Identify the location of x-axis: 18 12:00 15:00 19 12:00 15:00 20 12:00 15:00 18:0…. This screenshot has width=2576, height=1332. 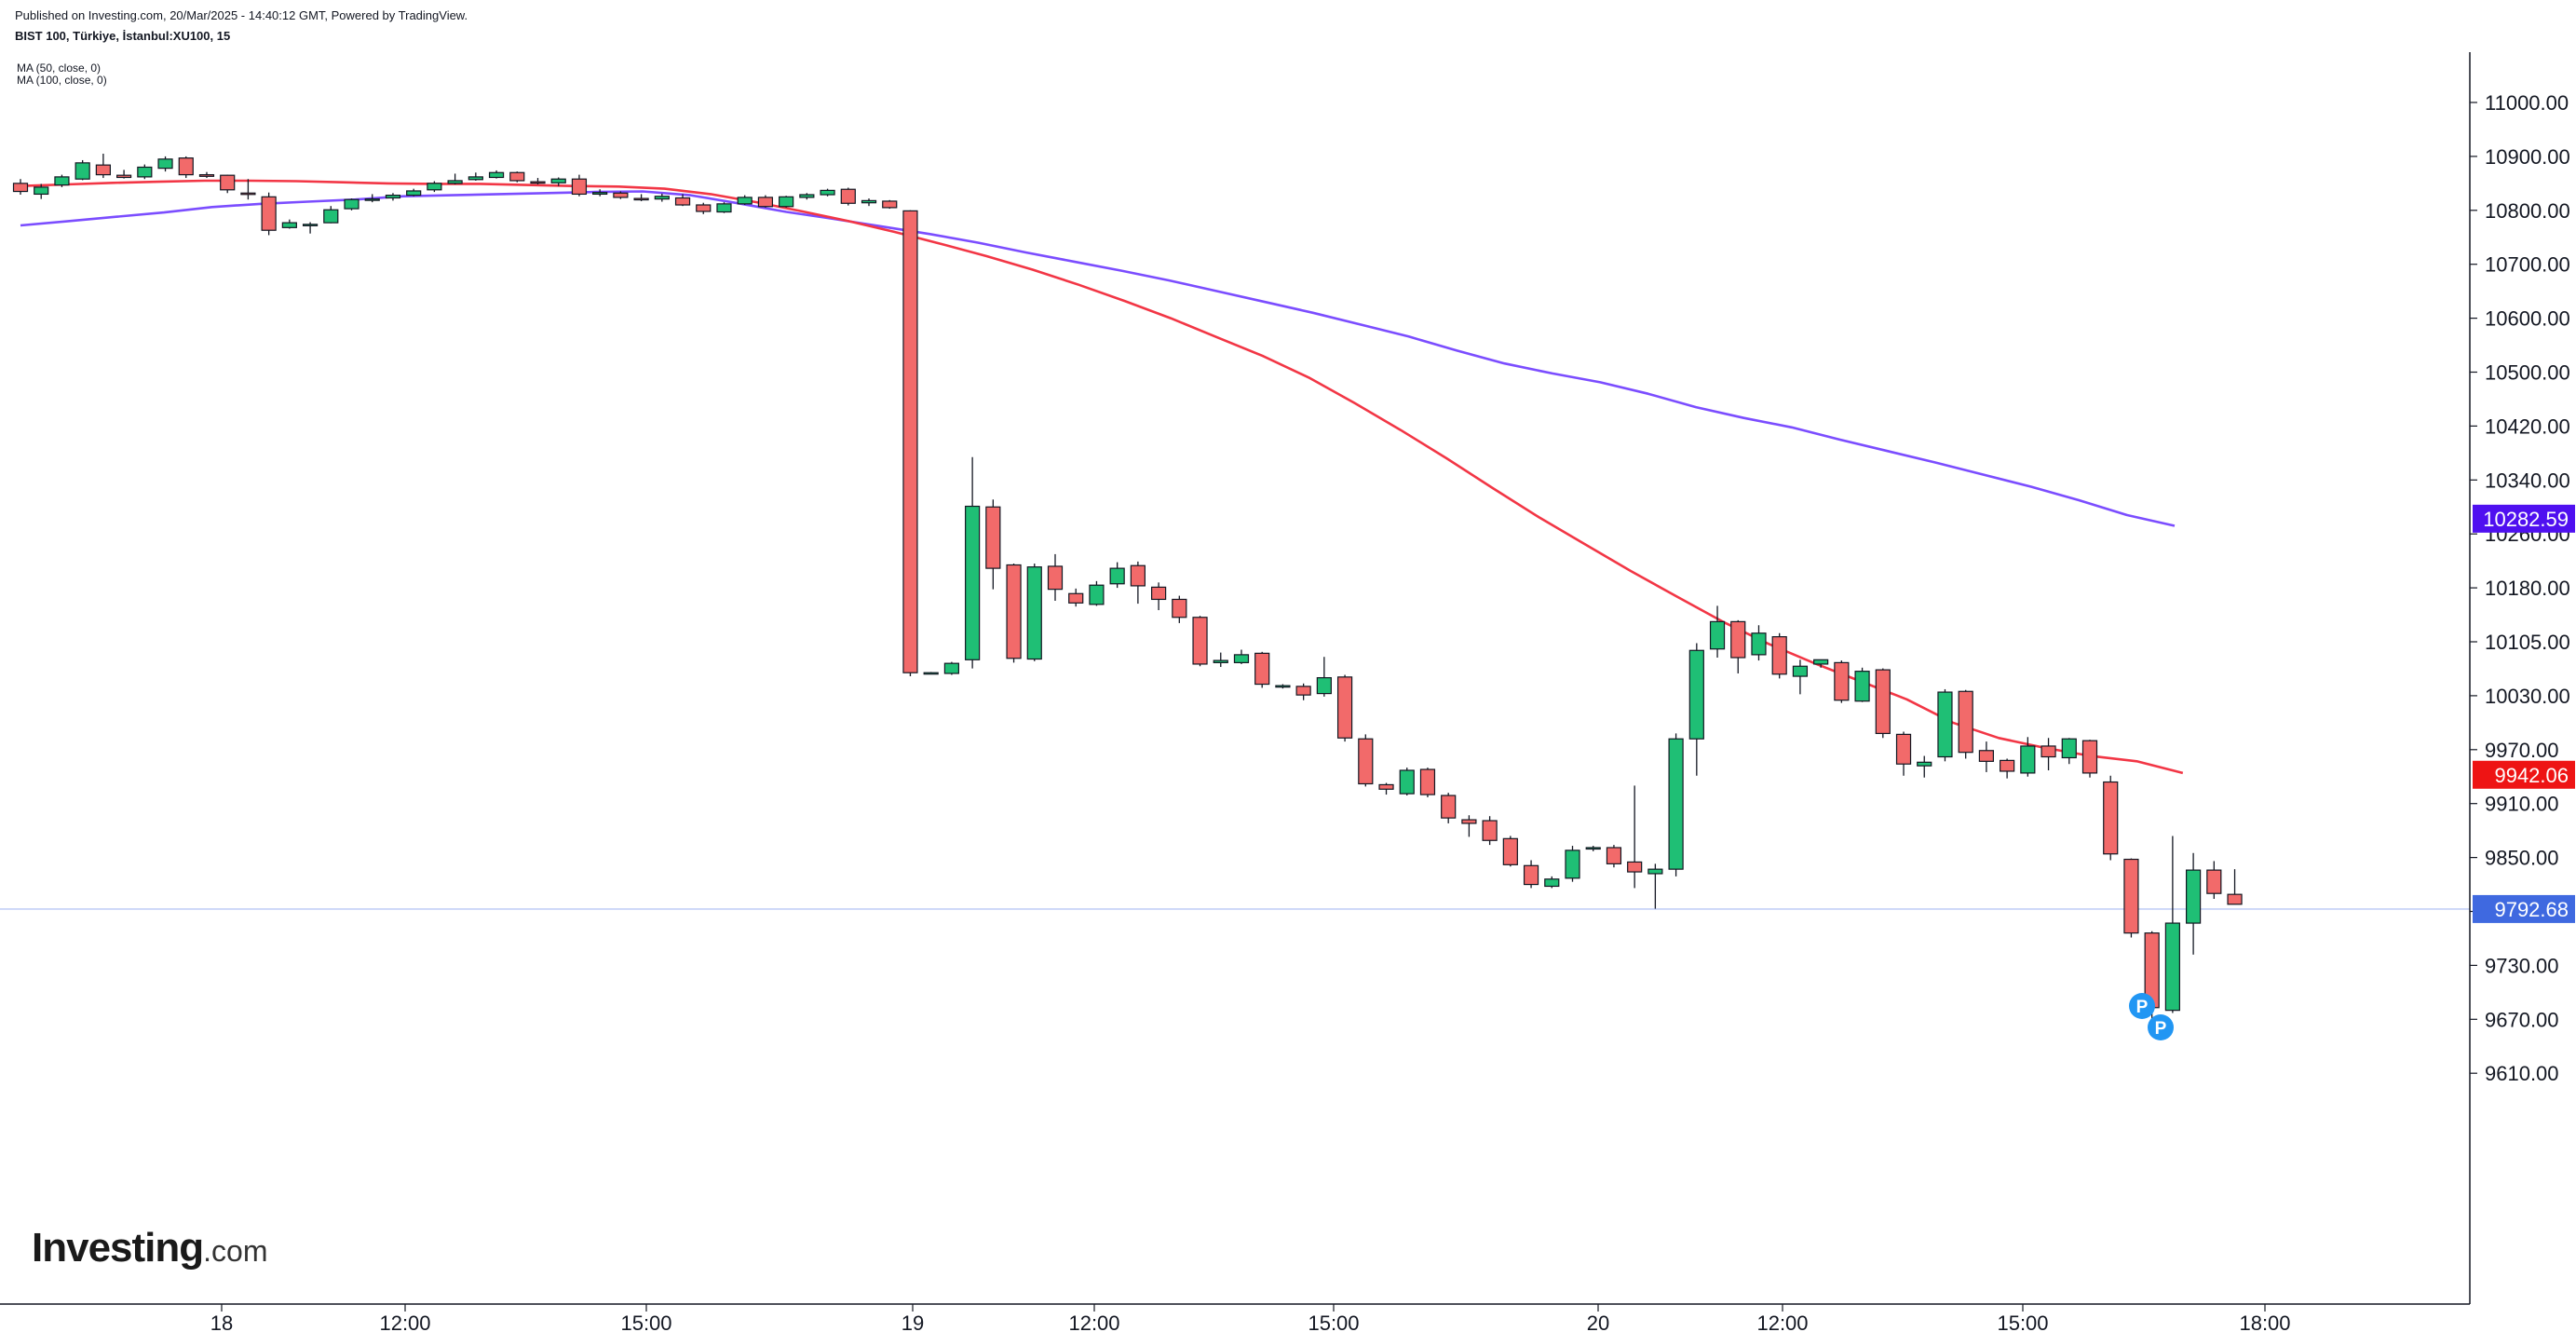
(1235, 1317).